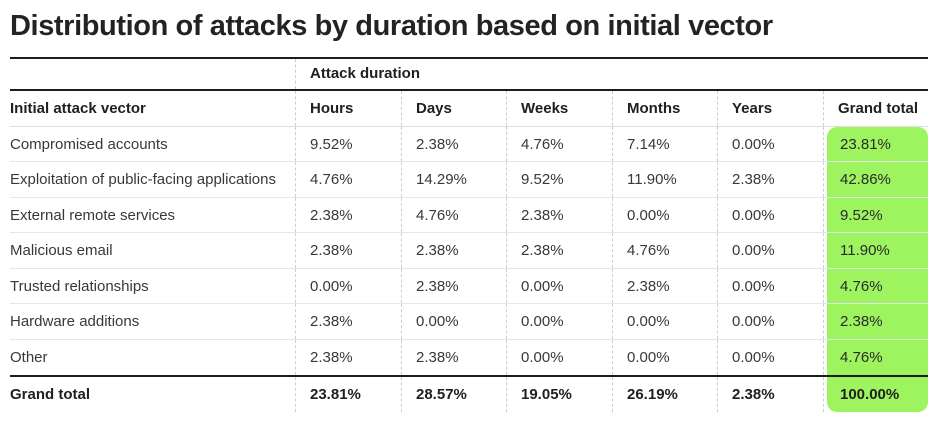 This screenshot has width=946, height=425. What do you see at coordinates (453, 215) in the screenshot?
I see `cell-days: 4.76%` at bounding box center [453, 215].